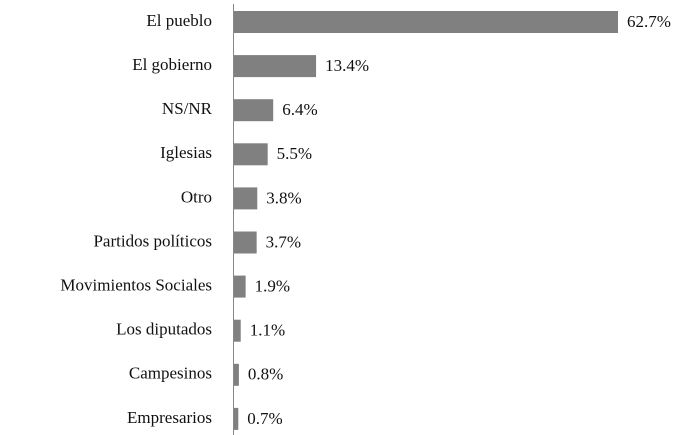 The image size is (696, 435). What do you see at coordinates (152, 240) in the screenshot?
I see `category-label: Partidos políticos` at bounding box center [152, 240].